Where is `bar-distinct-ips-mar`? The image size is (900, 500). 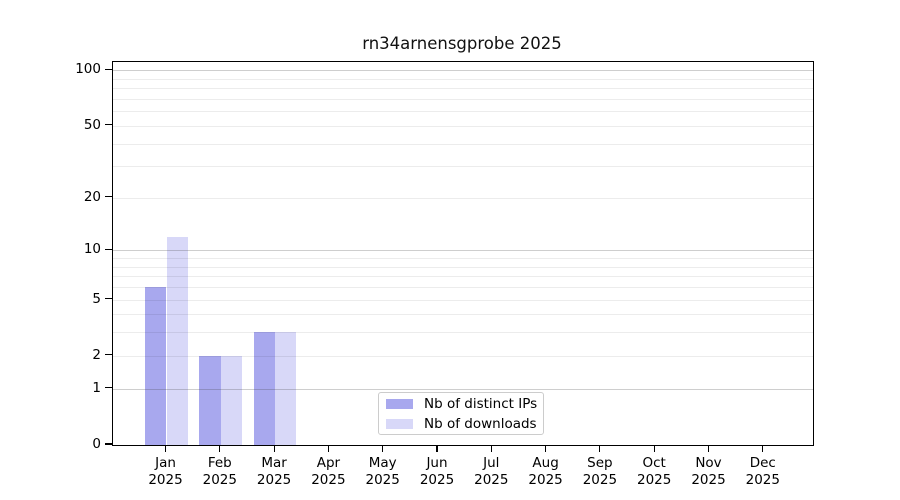
bar-distinct-ips-mar is located at coordinates (264, 388).